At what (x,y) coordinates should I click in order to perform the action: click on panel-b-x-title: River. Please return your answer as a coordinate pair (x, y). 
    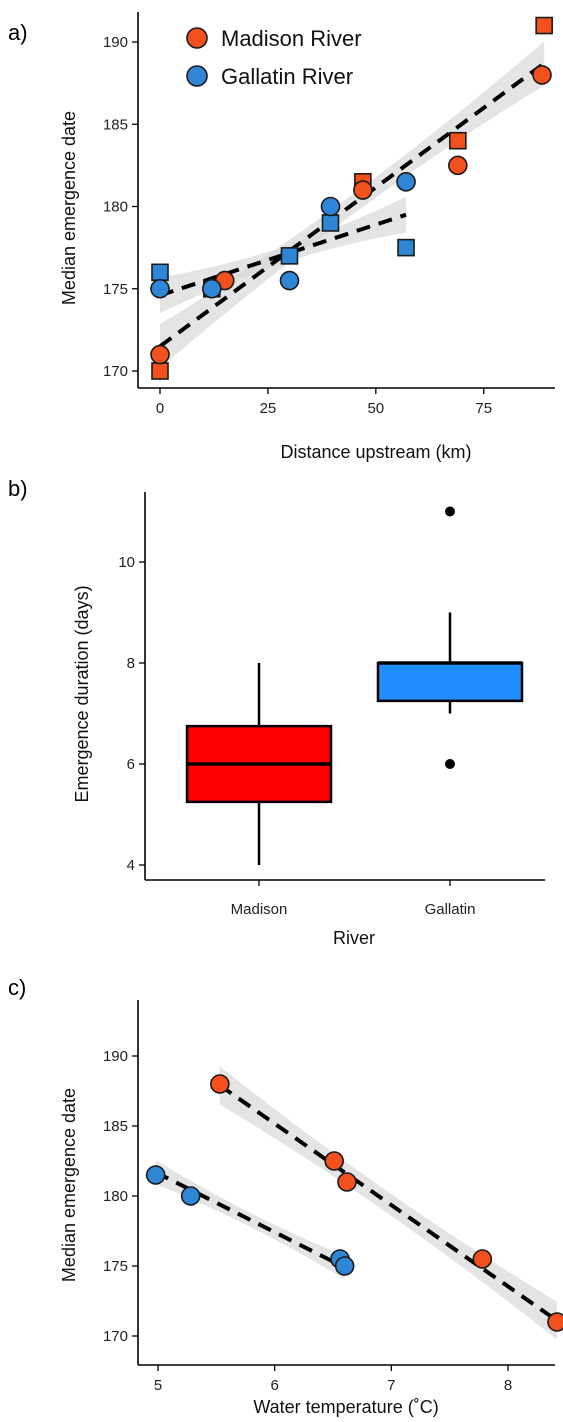
    Looking at the image, I should click on (354, 938).